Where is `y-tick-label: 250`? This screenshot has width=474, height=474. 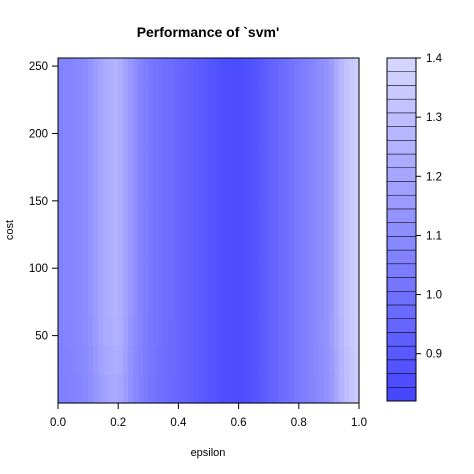 y-tick-label: 250 is located at coordinates (38, 67).